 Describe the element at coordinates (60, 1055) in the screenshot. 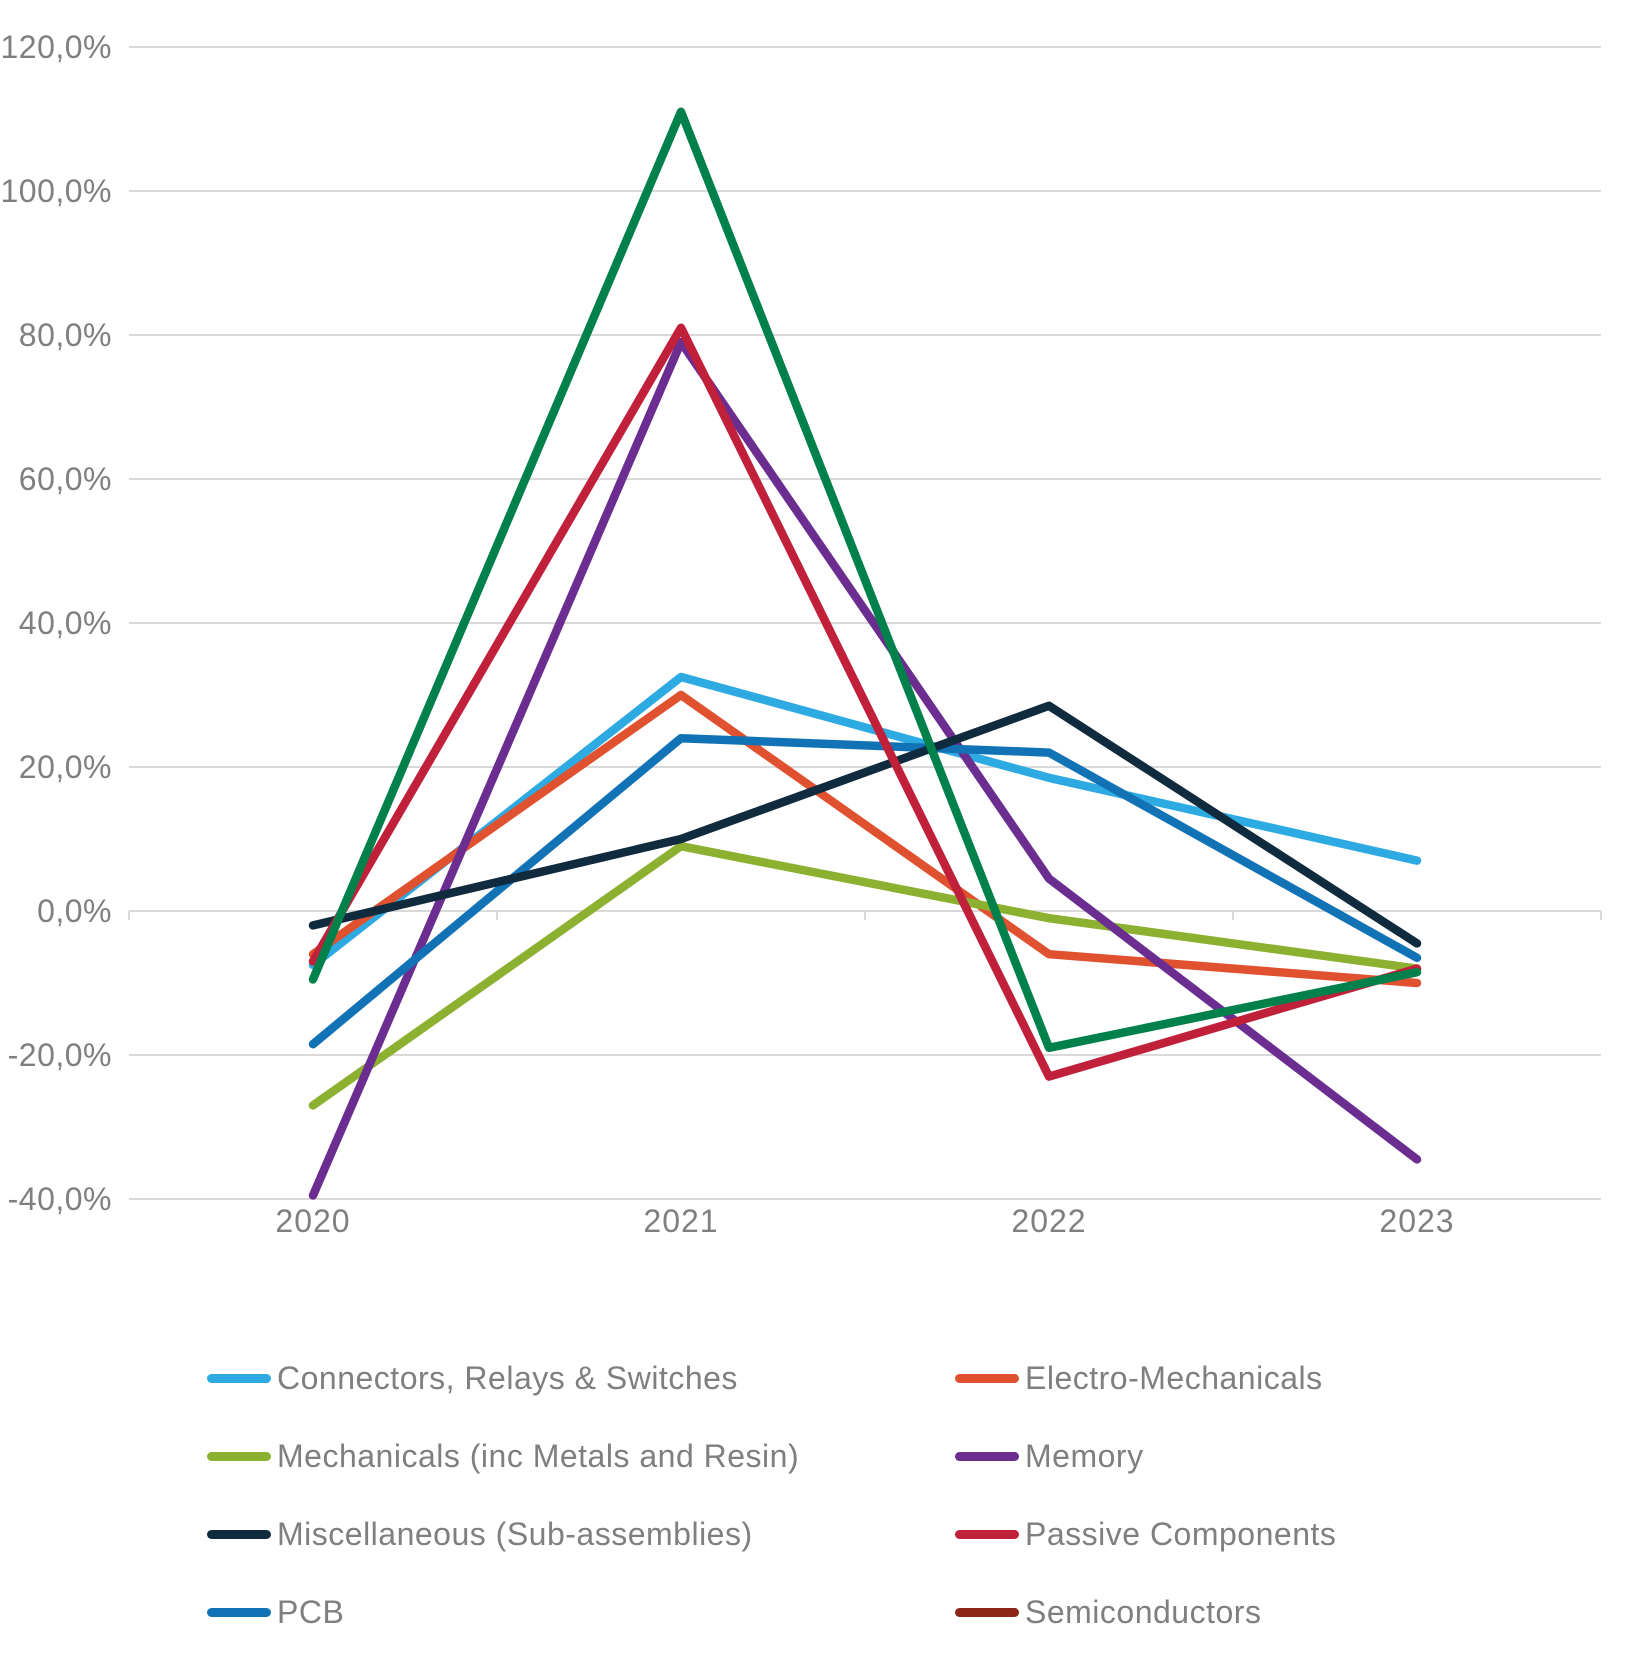

I see `y-tick-label--20: -20,0%` at that location.